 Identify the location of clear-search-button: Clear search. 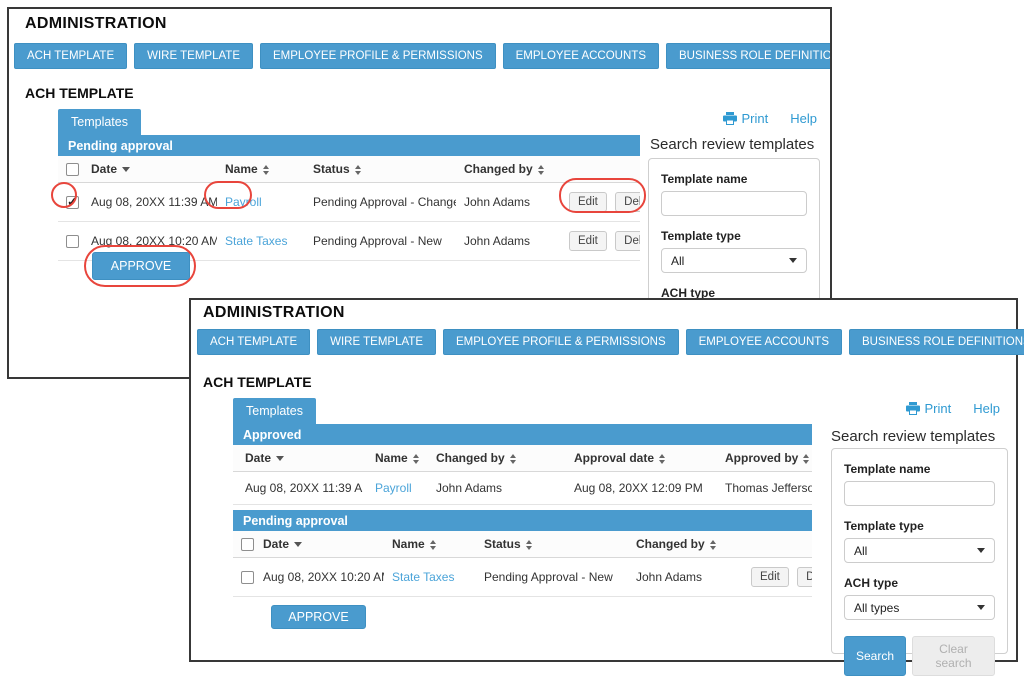
(953, 656).